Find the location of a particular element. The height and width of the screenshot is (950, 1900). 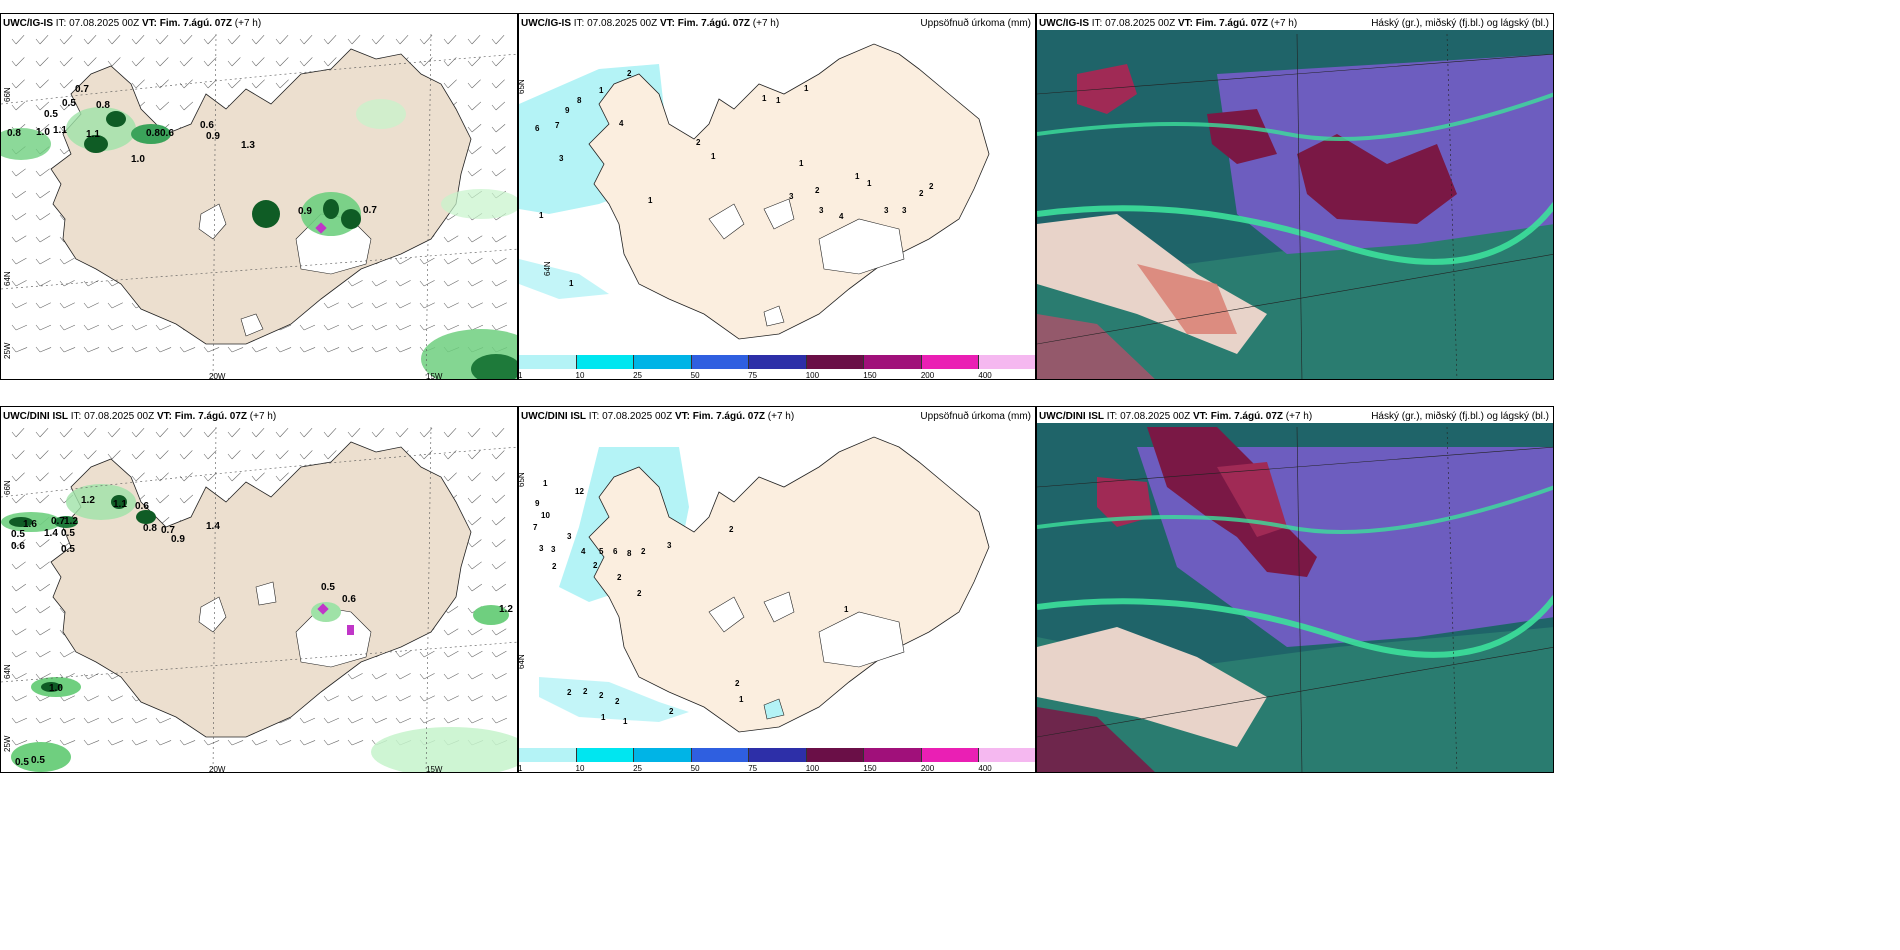

legend-label: 25 is located at coordinates (637, 768).